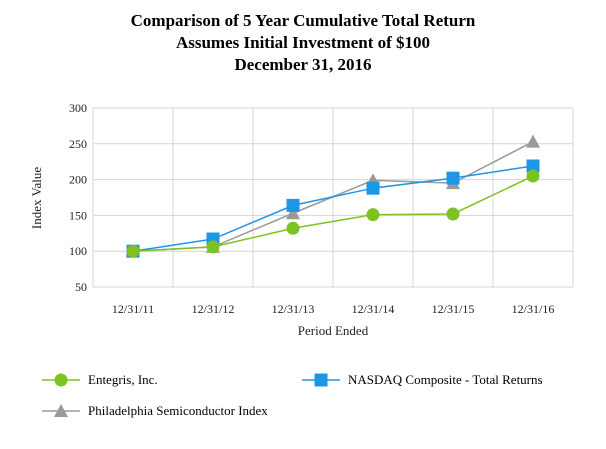 Image resolution: width=606 pixels, height=449 pixels. I want to click on y-tick-label: 100, so click(78, 251).